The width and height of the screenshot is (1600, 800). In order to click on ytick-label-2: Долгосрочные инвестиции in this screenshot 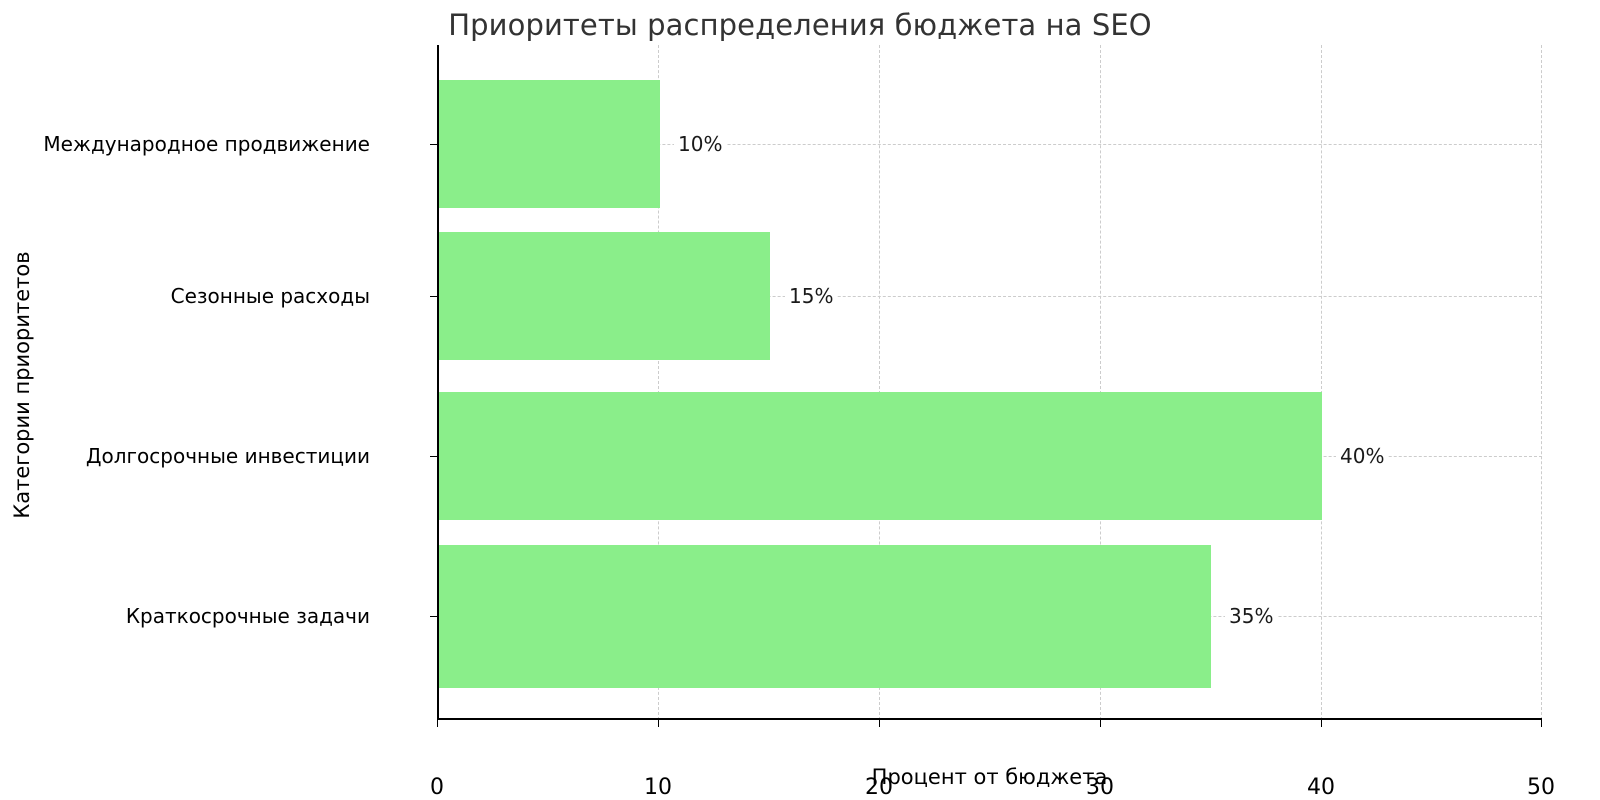, I will do `click(227, 456)`.